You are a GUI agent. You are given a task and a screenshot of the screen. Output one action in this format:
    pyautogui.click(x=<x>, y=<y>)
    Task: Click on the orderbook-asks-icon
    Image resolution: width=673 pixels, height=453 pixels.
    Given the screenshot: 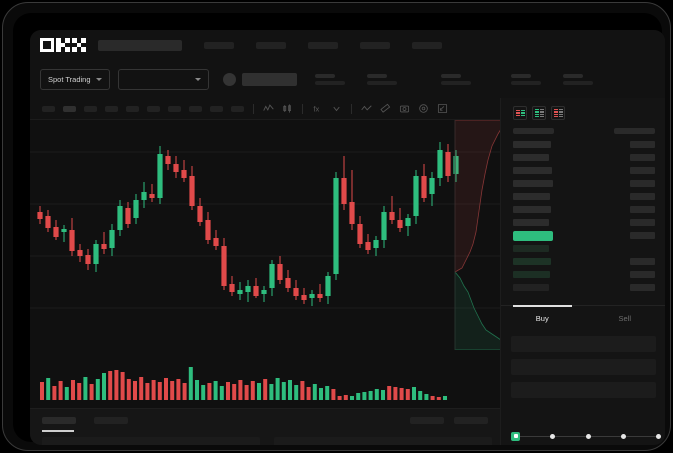 What is the action you would take?
    pyautogui.click(x=558, y=113)
    